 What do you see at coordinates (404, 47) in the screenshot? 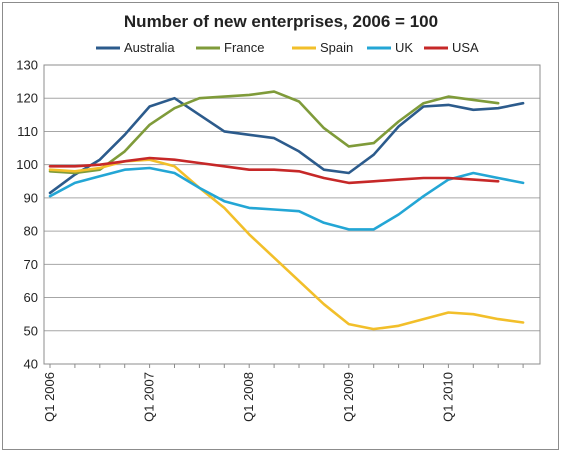
I see `legend-label-uk: UK` at bounding box center [404, 47].